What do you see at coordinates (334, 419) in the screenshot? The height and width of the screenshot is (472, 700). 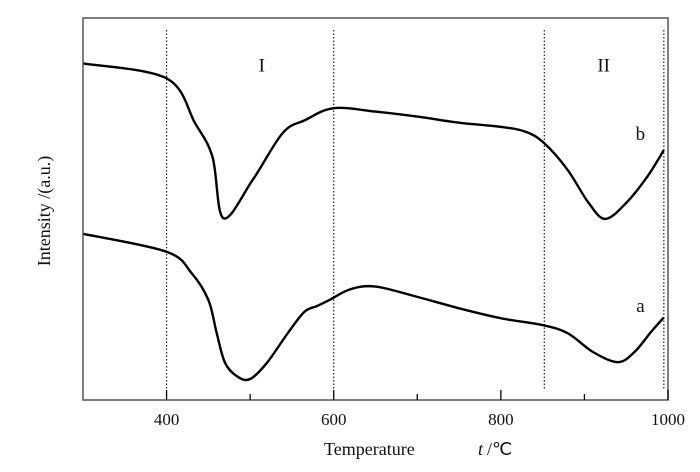 I see `x-tick-label: 600` at bounding box center [334, 419].